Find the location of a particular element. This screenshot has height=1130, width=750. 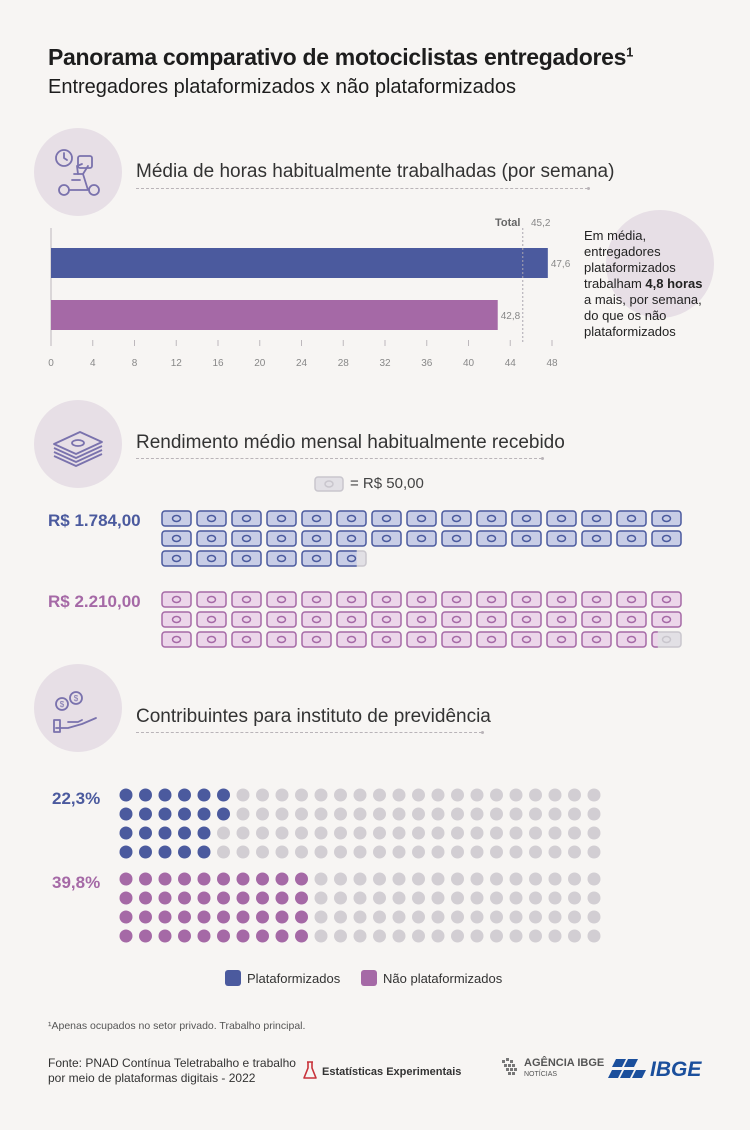

income-plat-pictogram is located at coordinates (421, 538).